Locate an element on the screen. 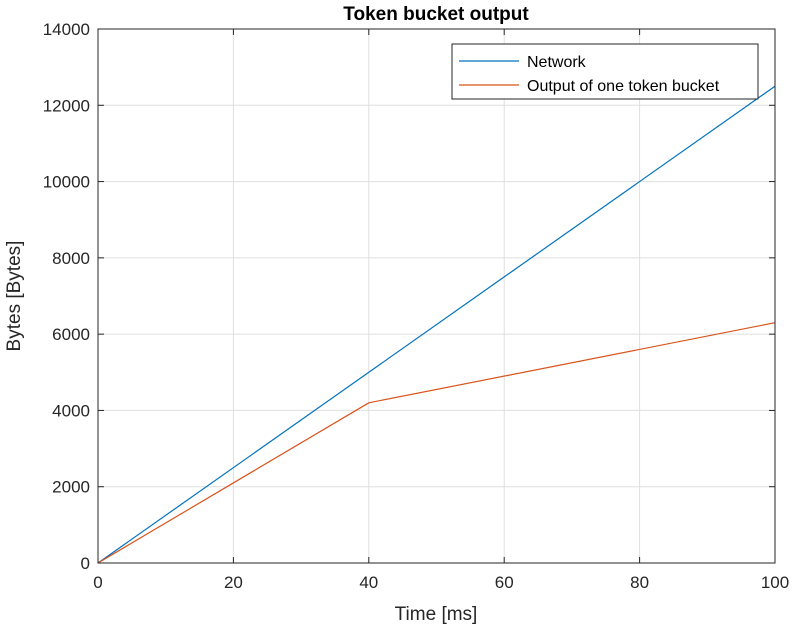  x-tick-label: 80 is located at coordinates (639, 582).